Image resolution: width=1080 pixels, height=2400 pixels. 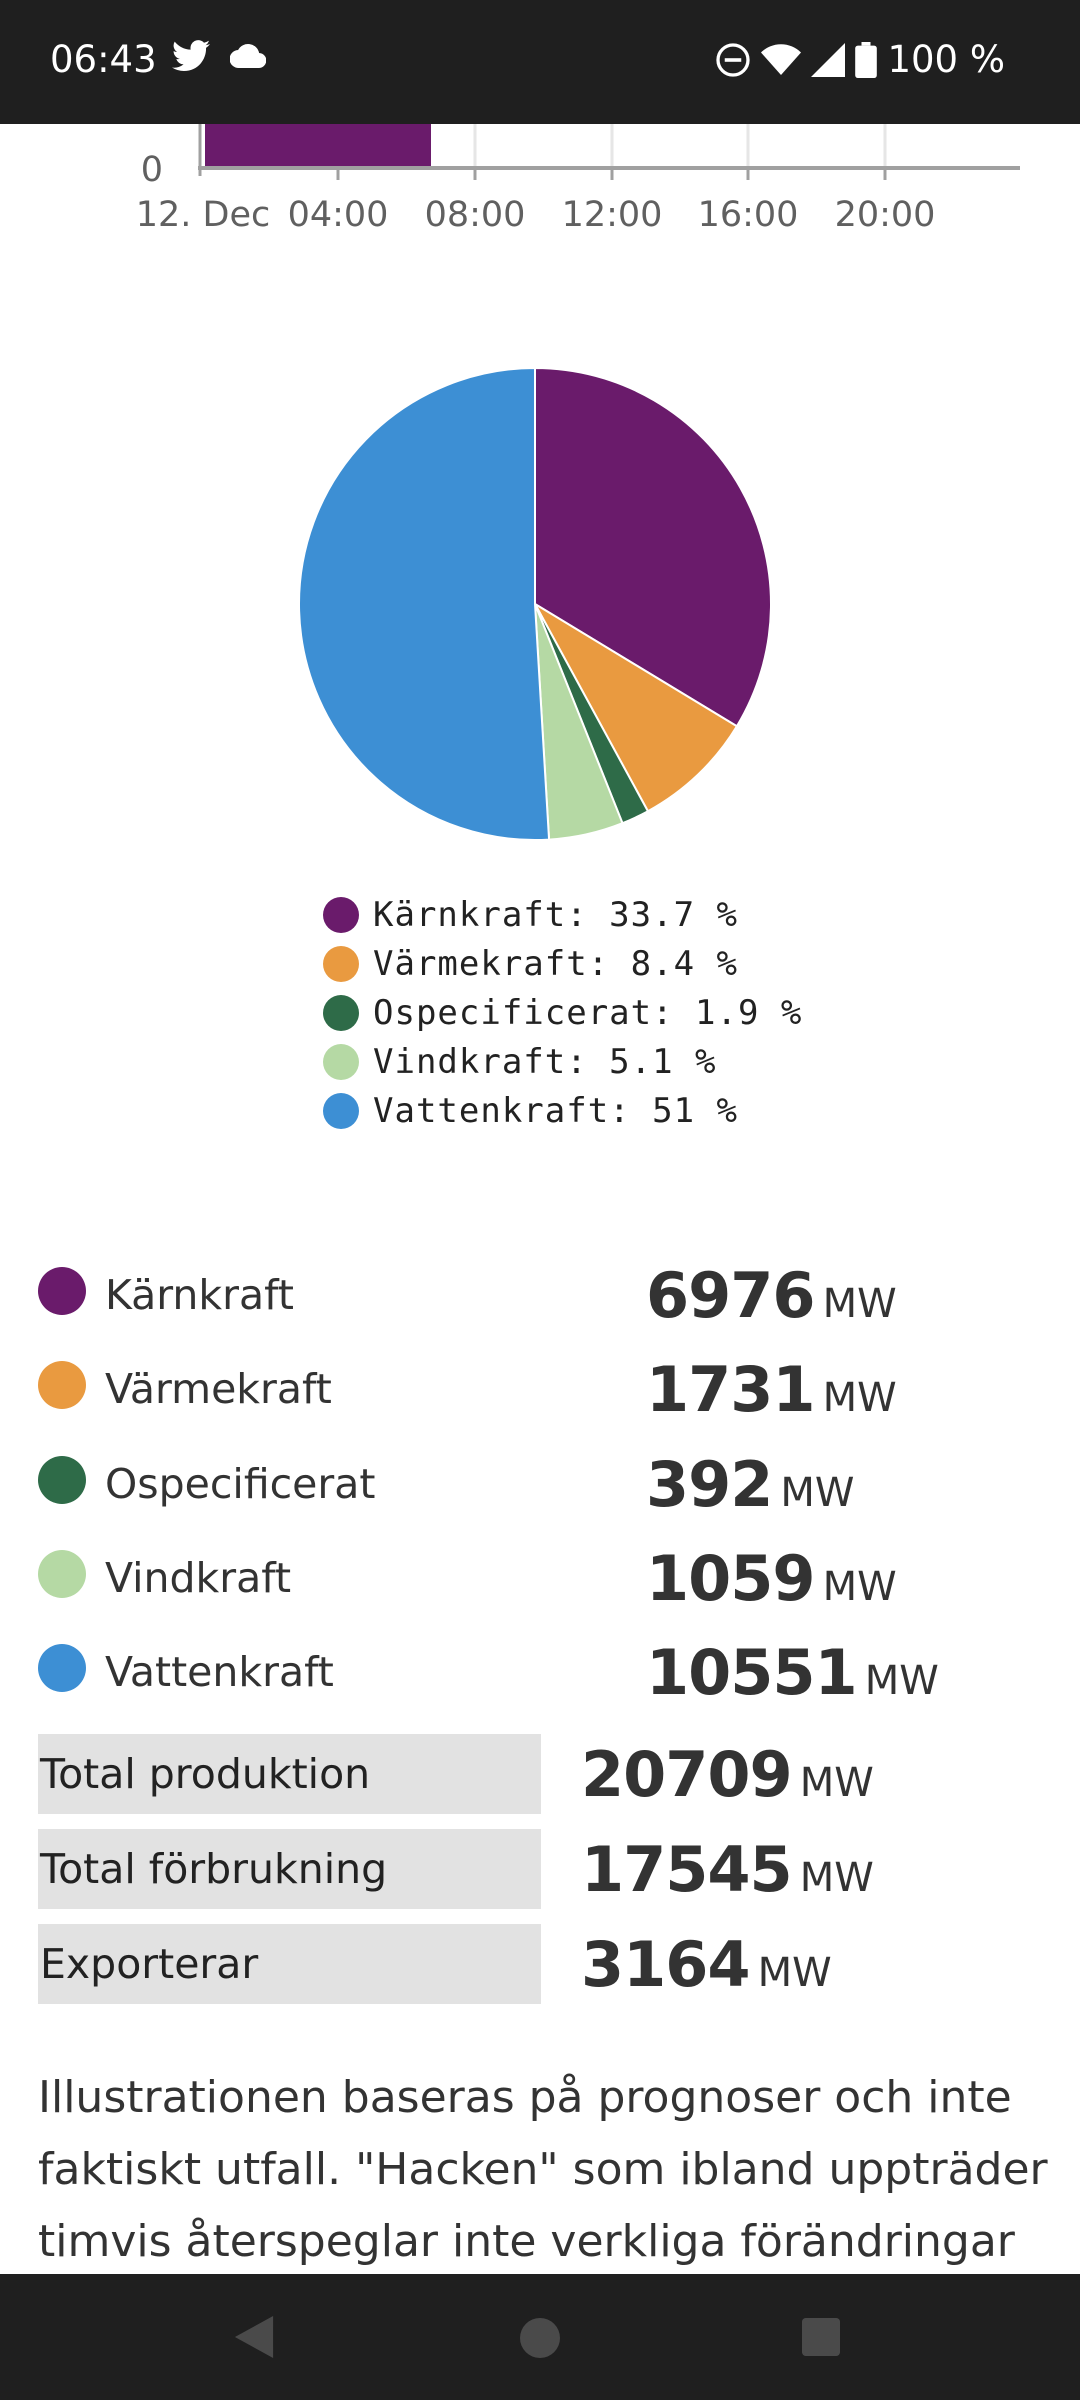 What do you see at coordinates (543, 1593) in the screenshot?
I see `source-row-vindkraft: Vindkraft 1059 MW` at bounding box center [543, 1593].